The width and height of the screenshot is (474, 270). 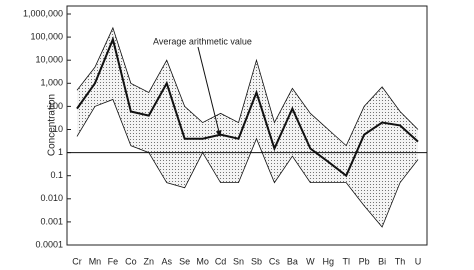 I want to click on y-tick-label: 0.001, so click(x=51, y=221).